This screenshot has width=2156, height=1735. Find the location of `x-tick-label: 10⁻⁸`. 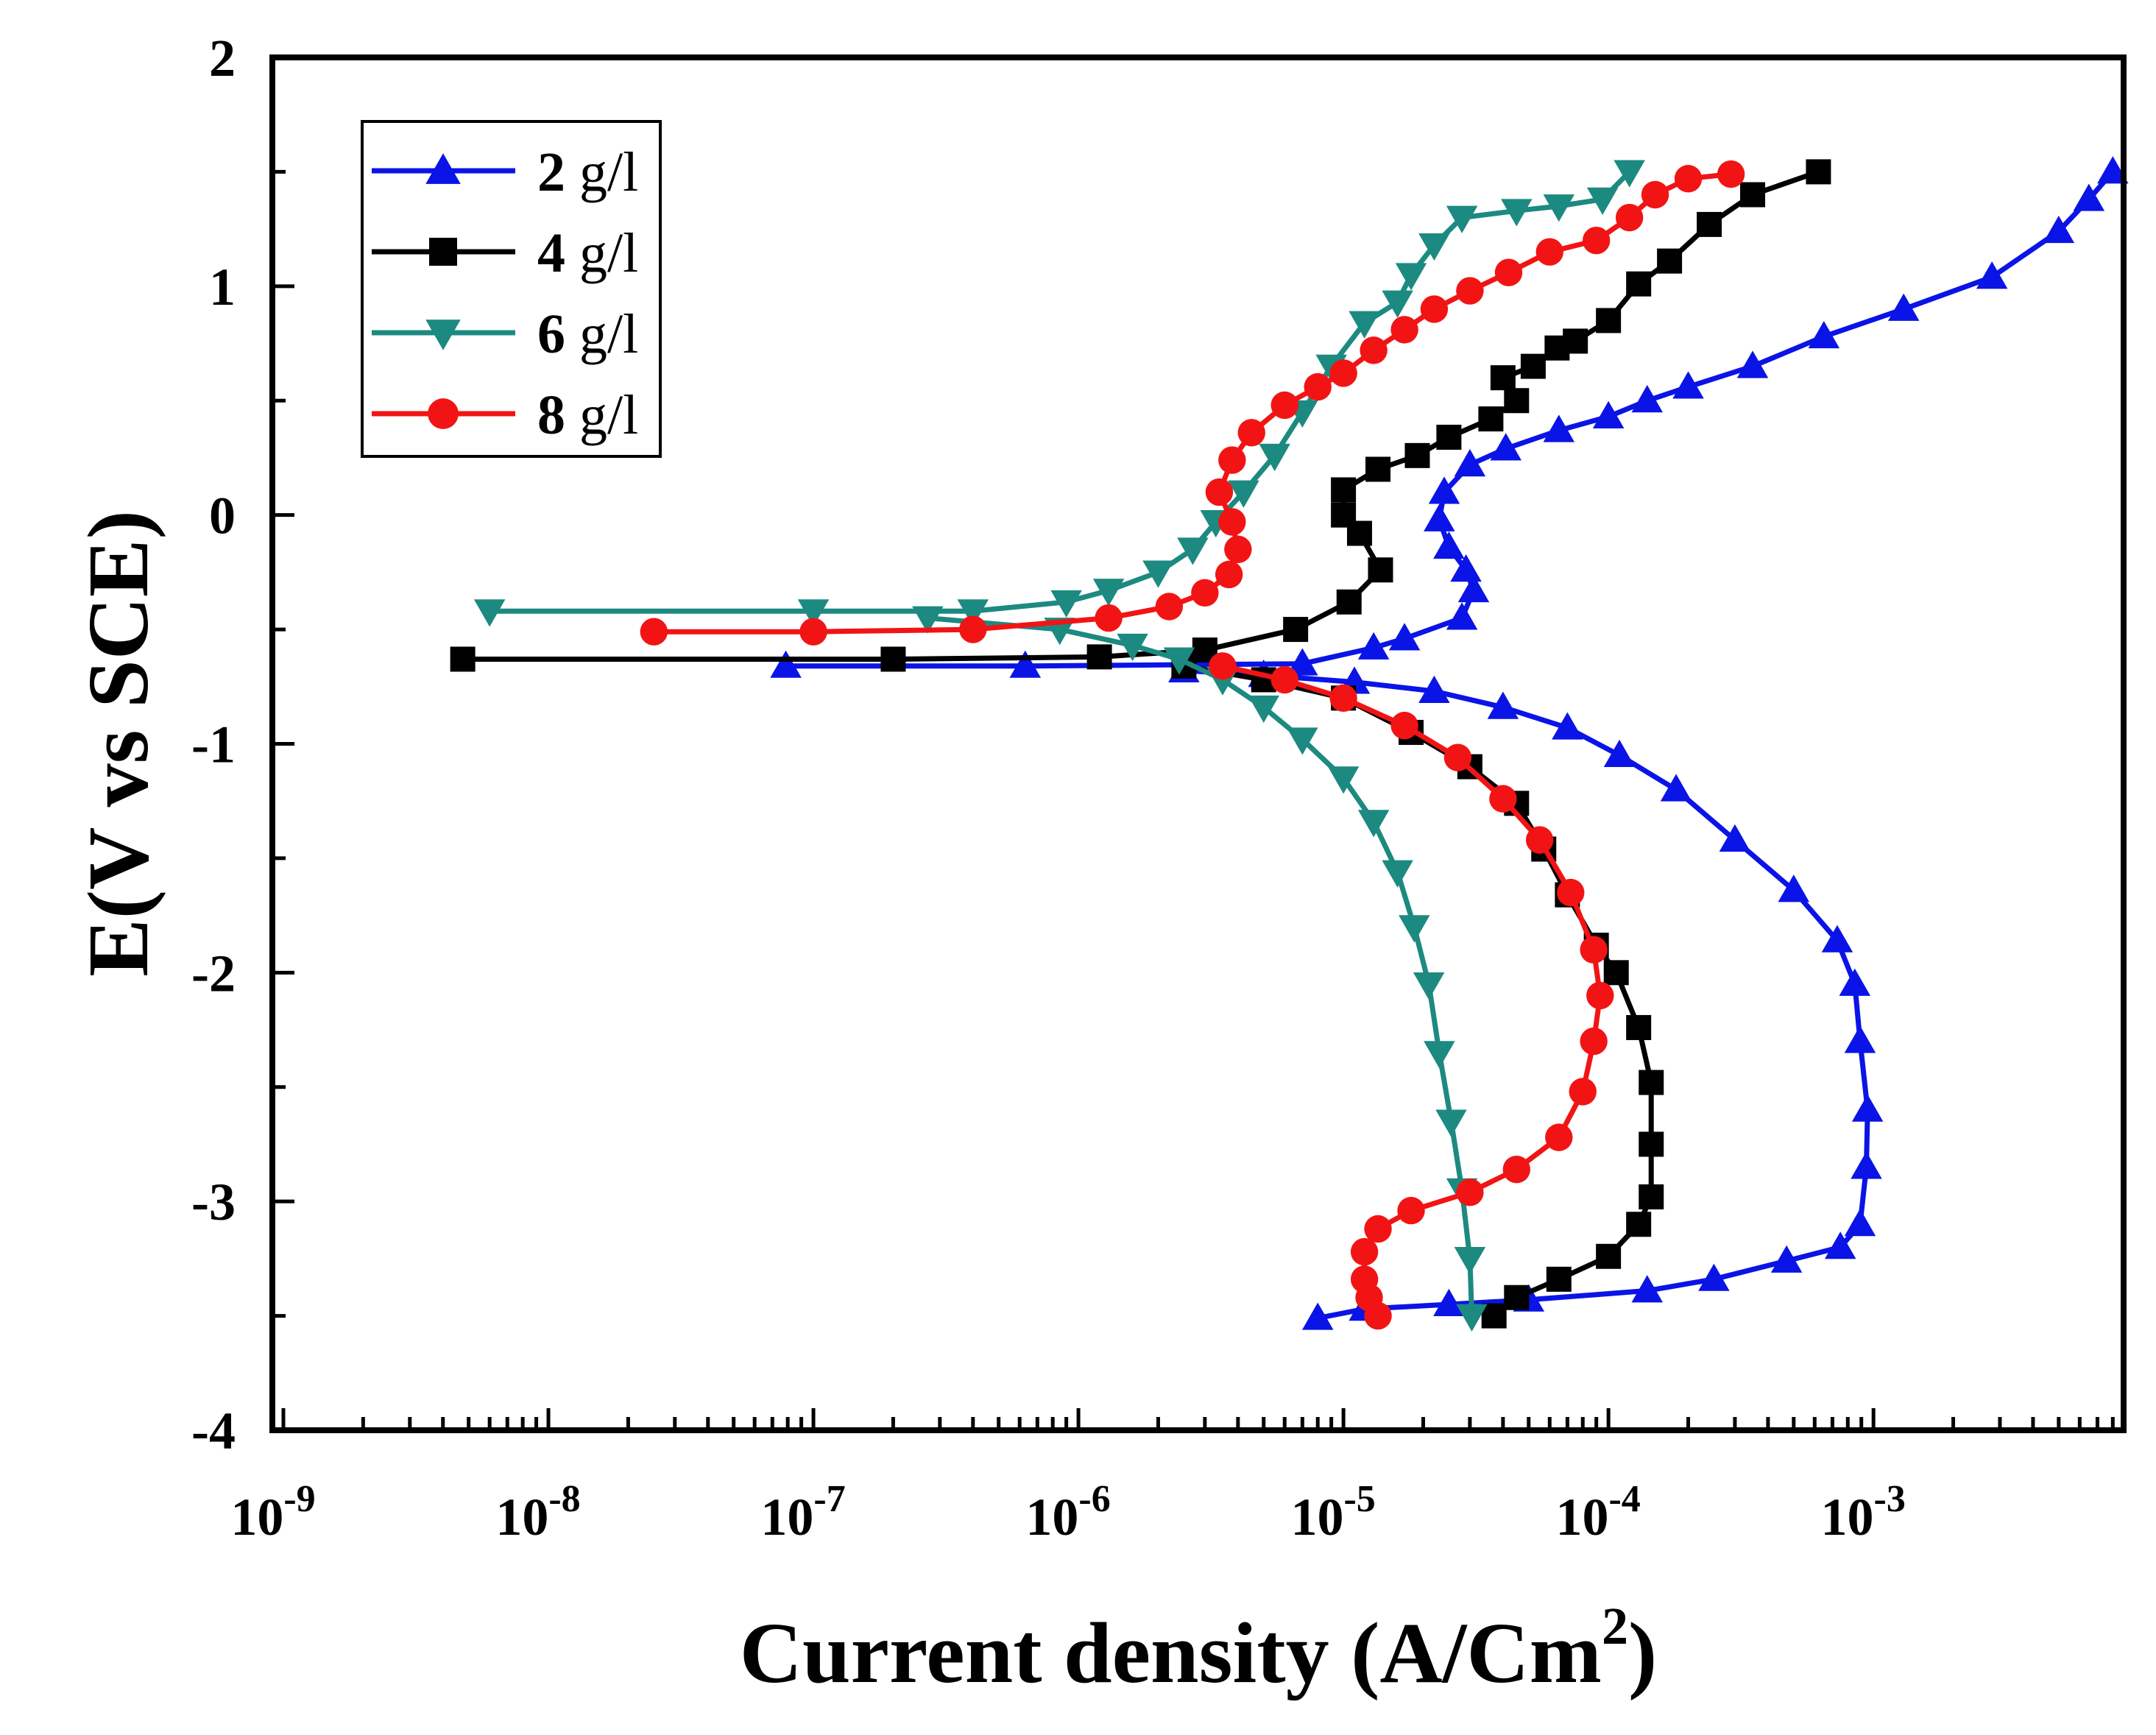

x-tick-label: 10⁻⁸ is located at coordinates (537, 1512).